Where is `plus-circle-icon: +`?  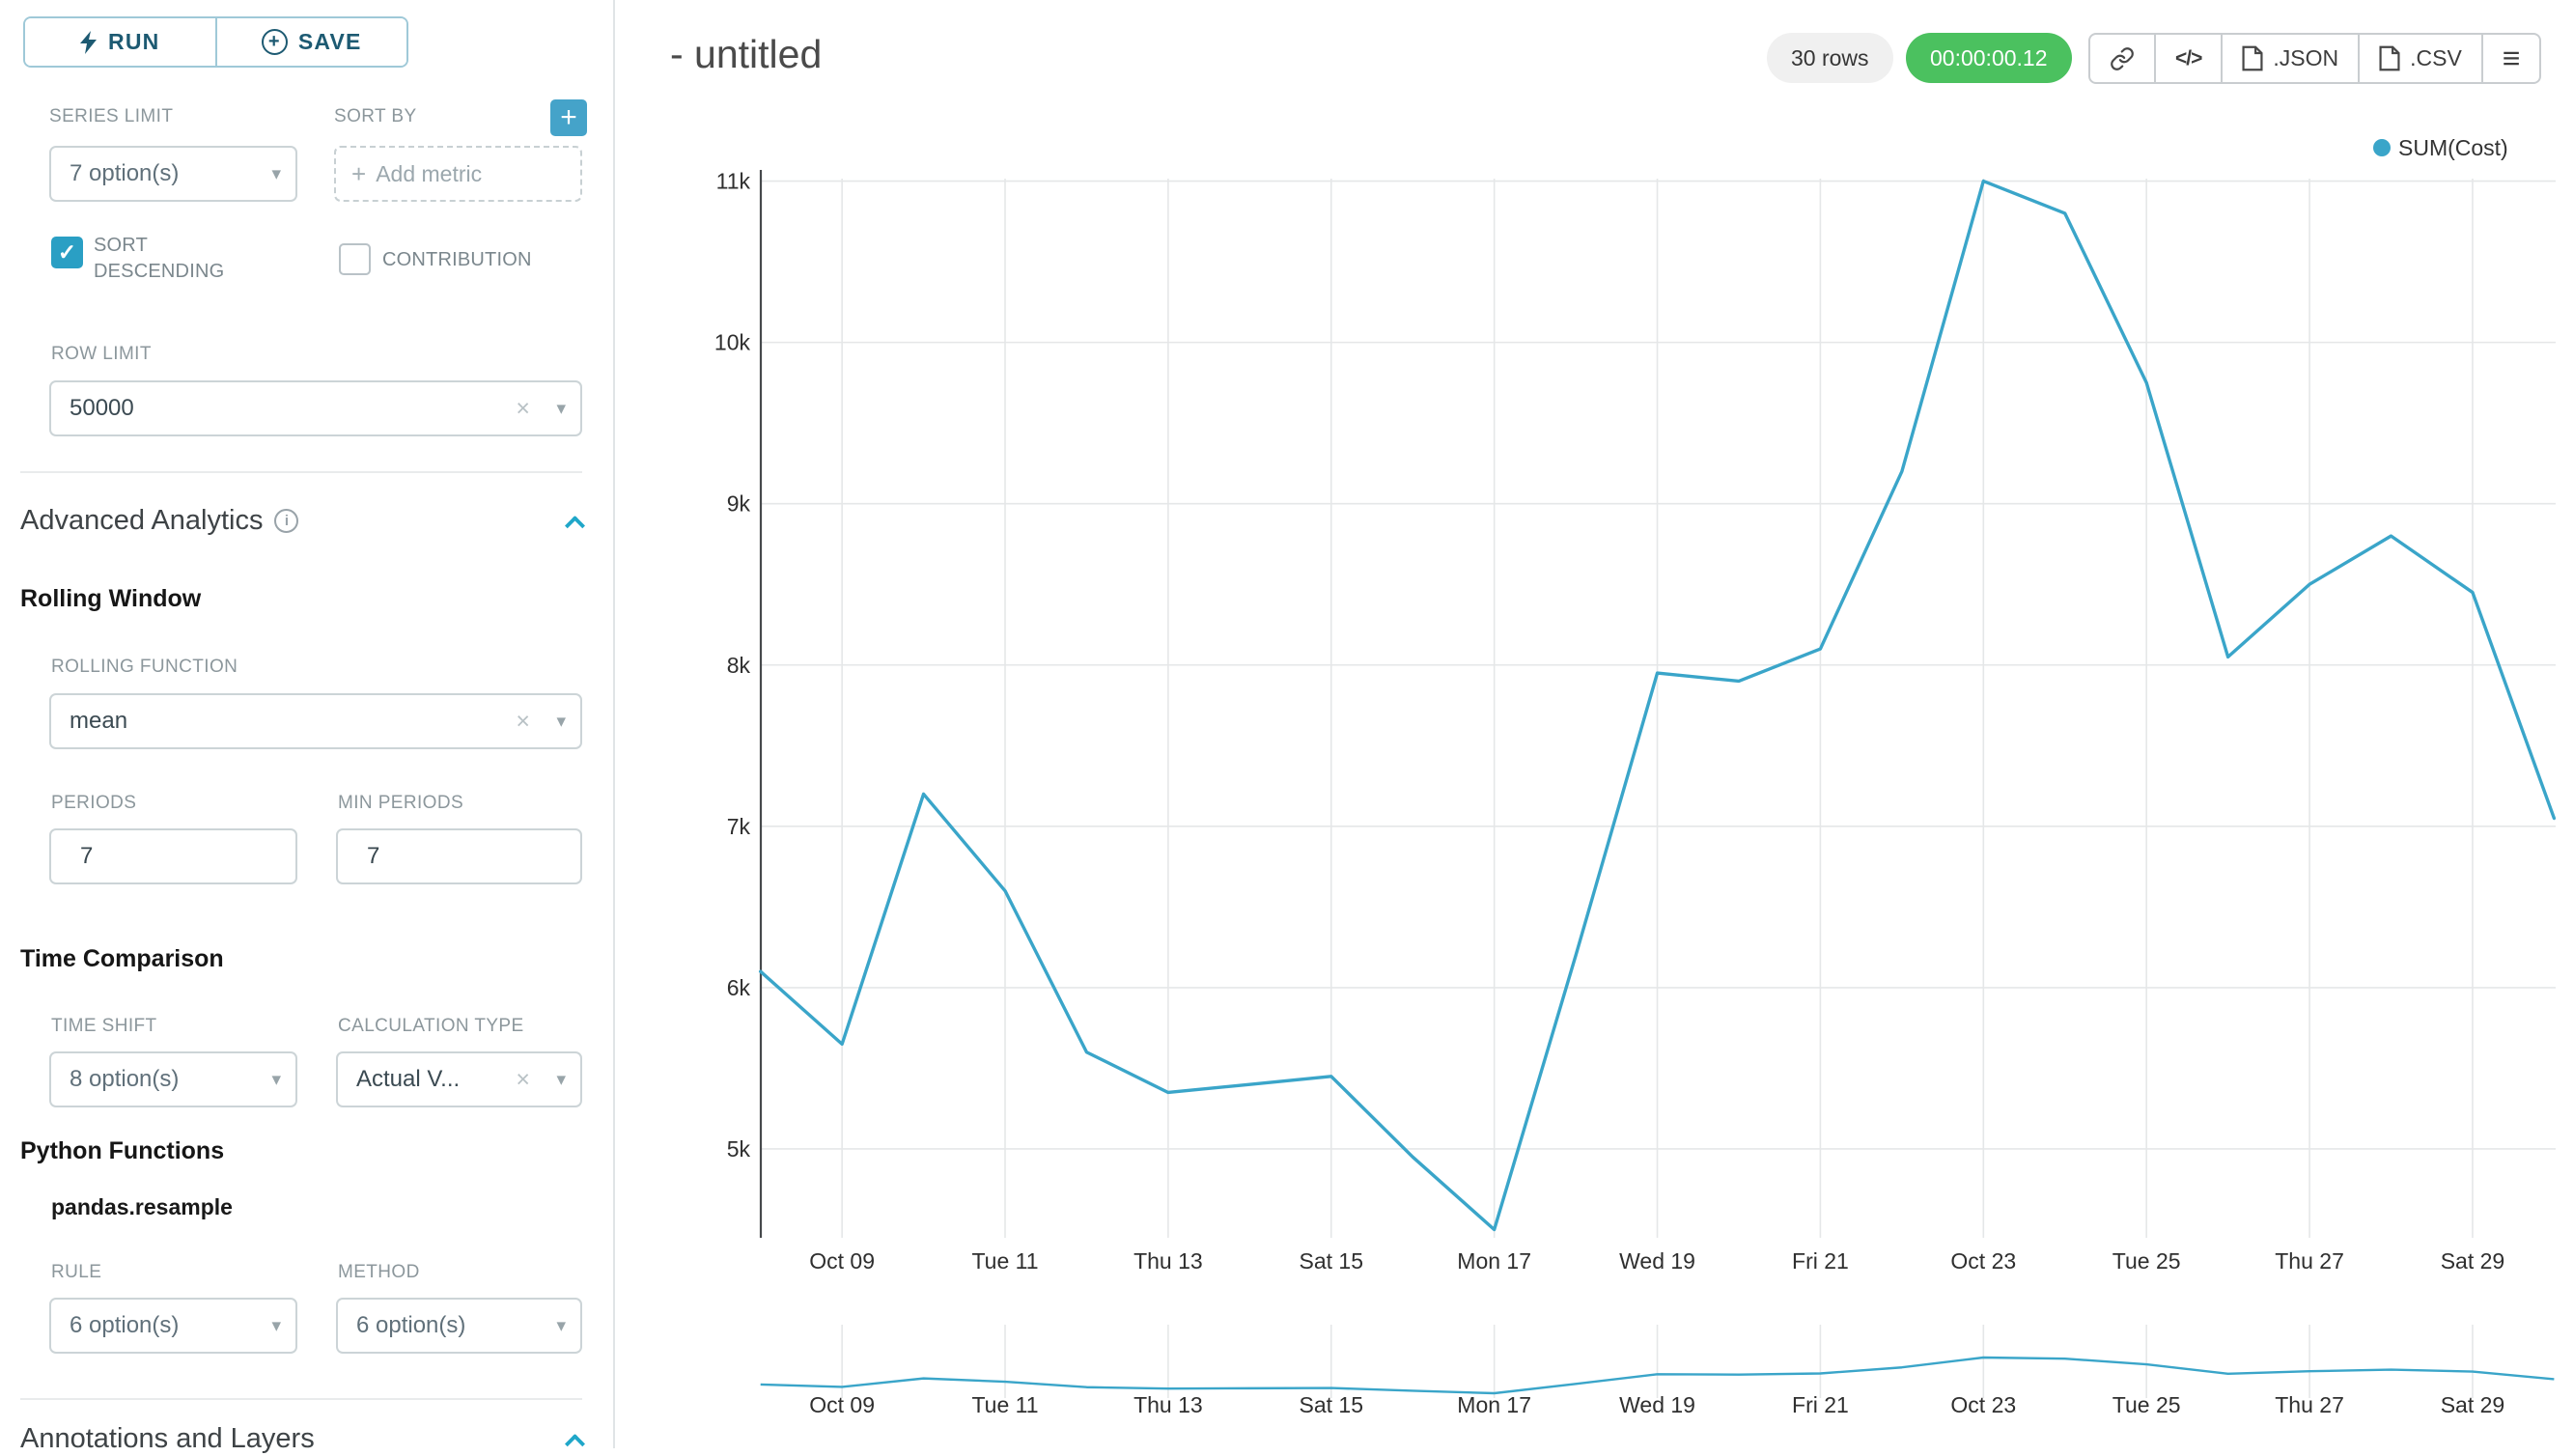
plus-circle-icon: + is located at coordinates (274, 42).